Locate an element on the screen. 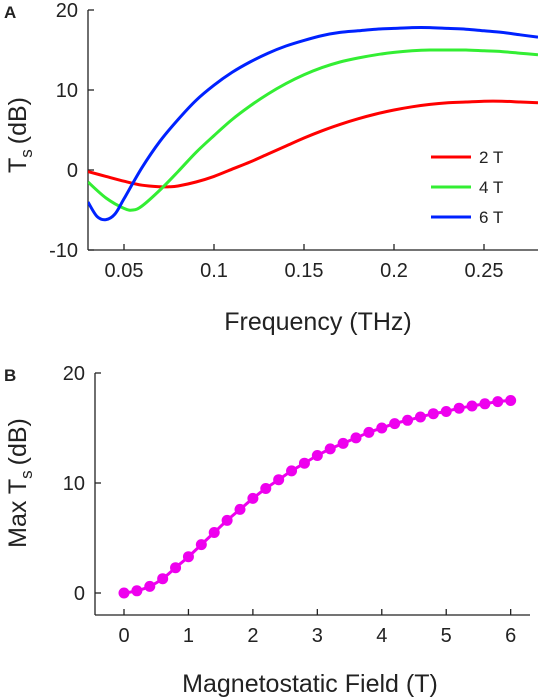 This screenshot has width=540, height=700. panel-b-y-axis-label-main: Max T is located at coordinates (18, 513).